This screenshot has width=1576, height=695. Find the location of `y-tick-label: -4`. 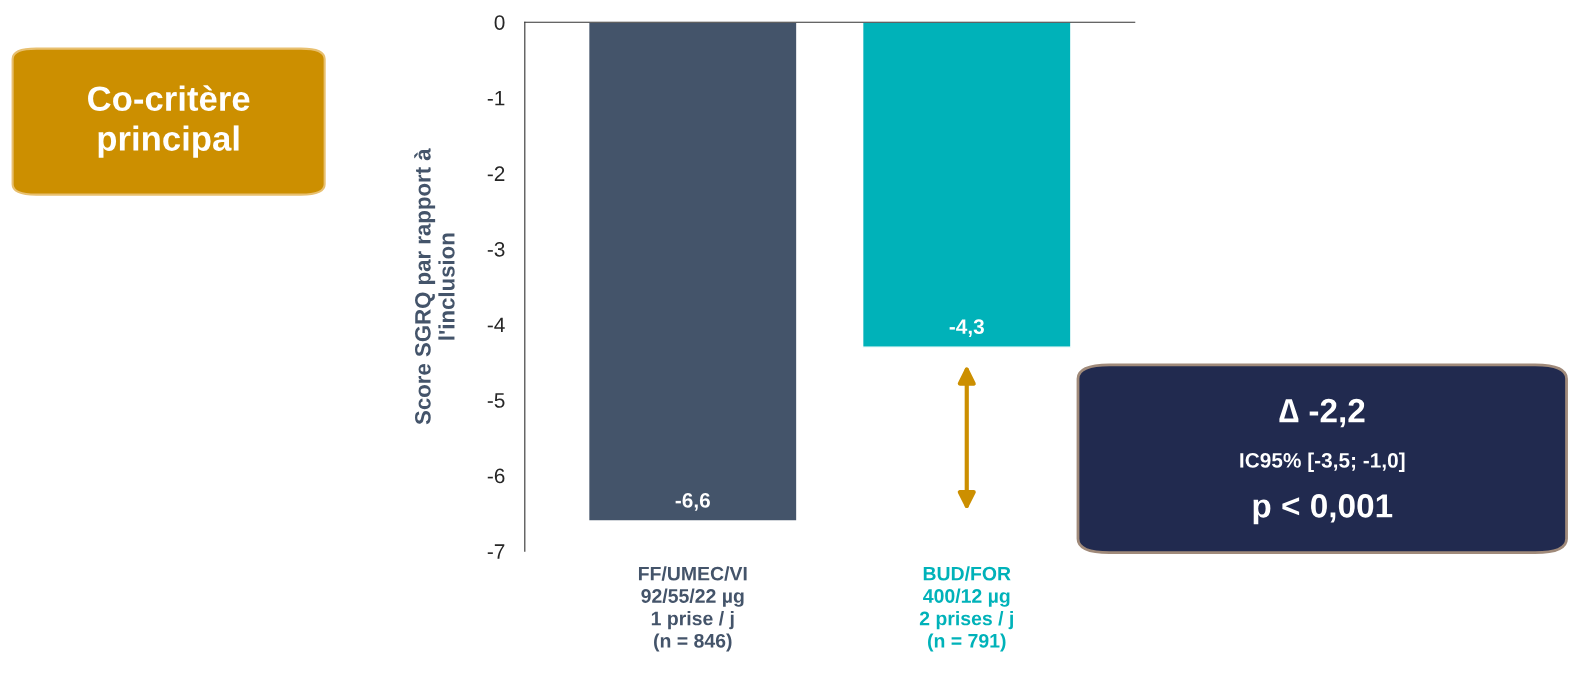

y-tick-label: -4 is located at coordinates (496, 325).